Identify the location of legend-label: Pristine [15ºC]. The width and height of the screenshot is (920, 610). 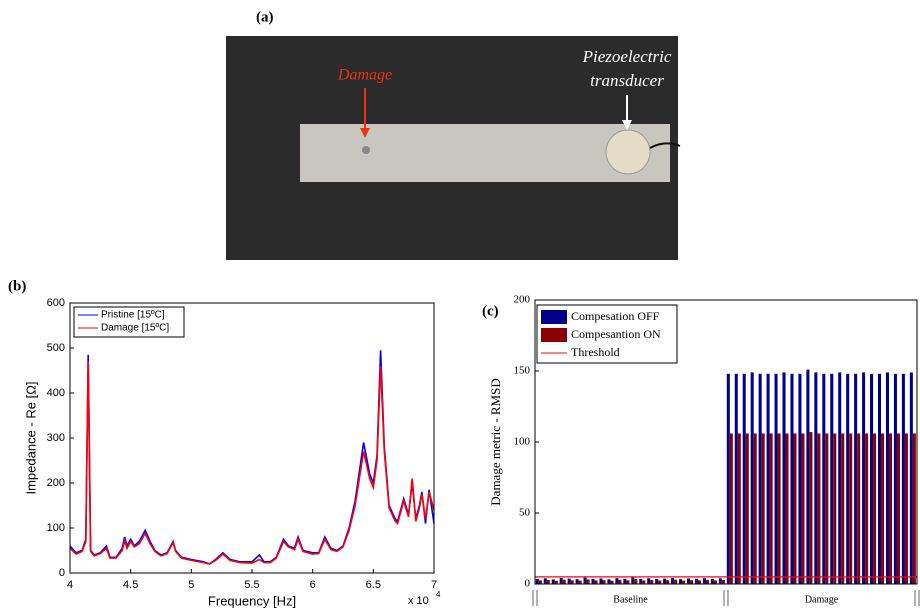
(133, 315).